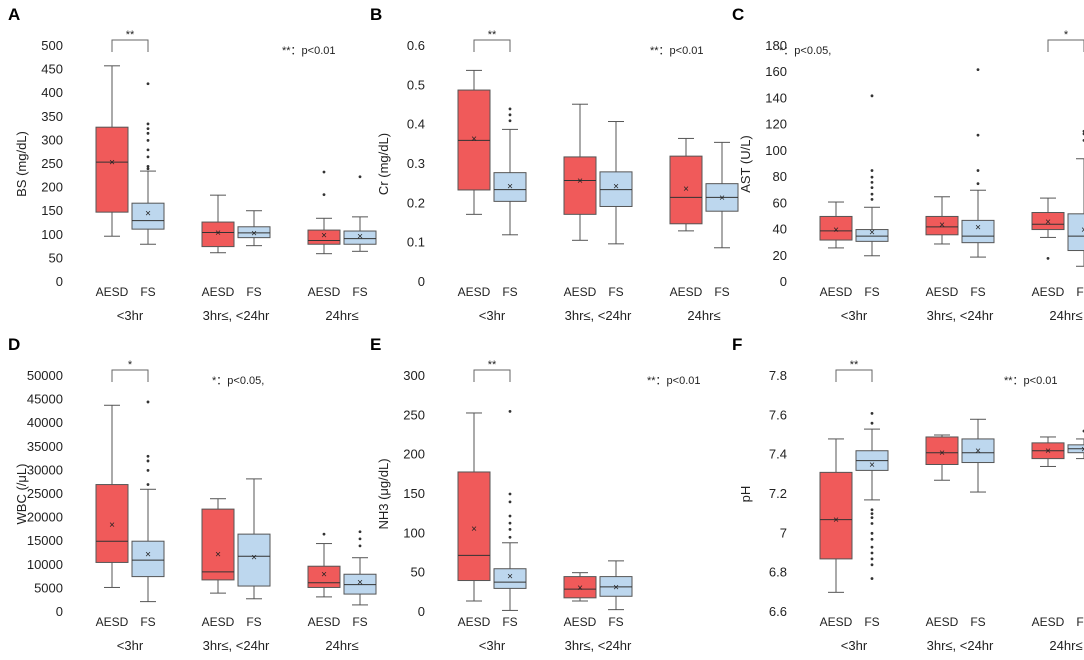 This screenshot has width=1084, height=660. I want to click on y-tick-label: 0.2, so click(416, 202).